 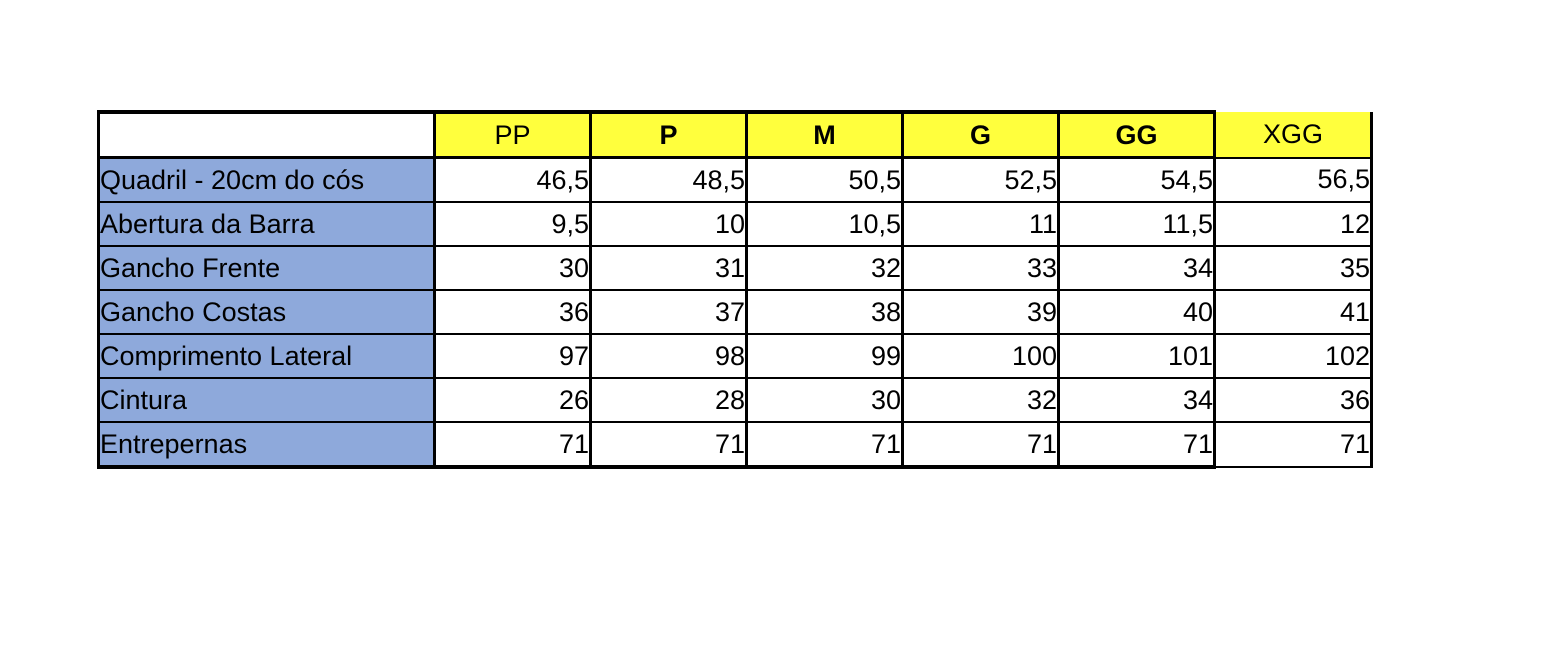 I want to click on value-cell: 11, so click(x=980, y=224).